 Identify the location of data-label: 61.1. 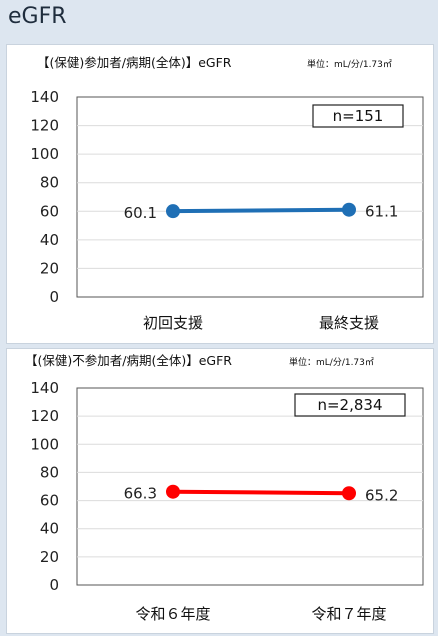
(381, 212).